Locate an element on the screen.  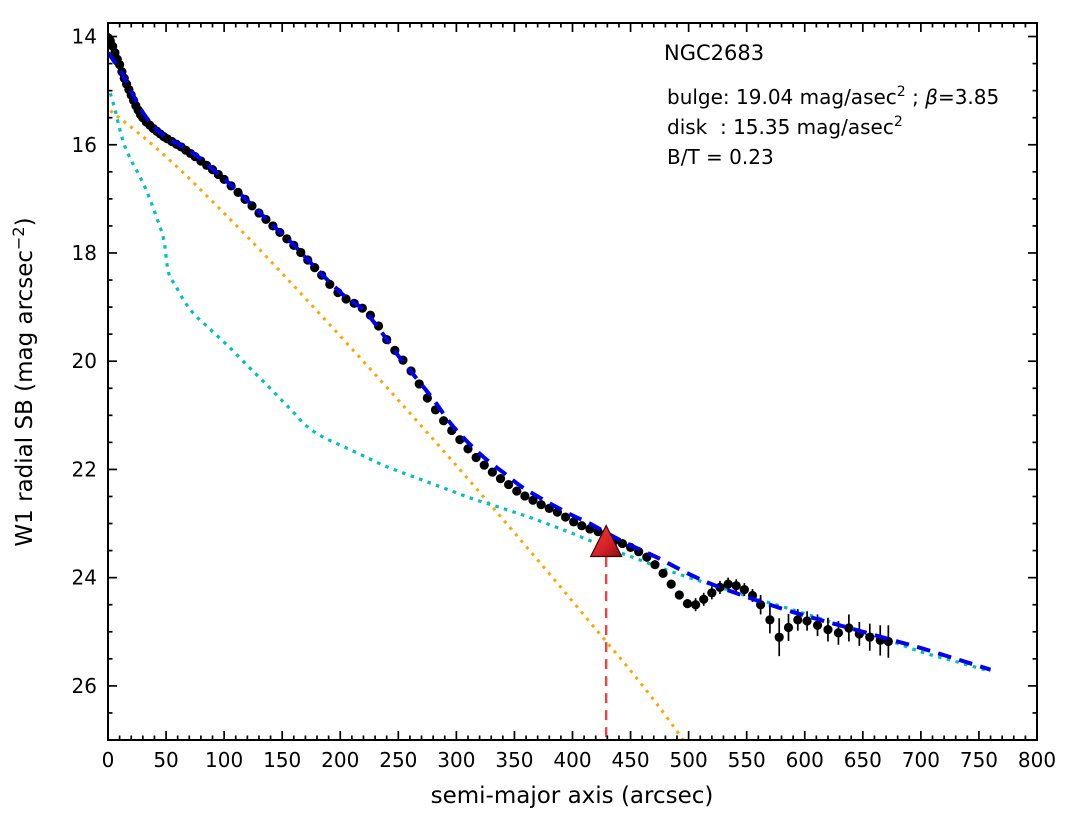
x-tick-label: 0 is located at coordinates (108, 760).